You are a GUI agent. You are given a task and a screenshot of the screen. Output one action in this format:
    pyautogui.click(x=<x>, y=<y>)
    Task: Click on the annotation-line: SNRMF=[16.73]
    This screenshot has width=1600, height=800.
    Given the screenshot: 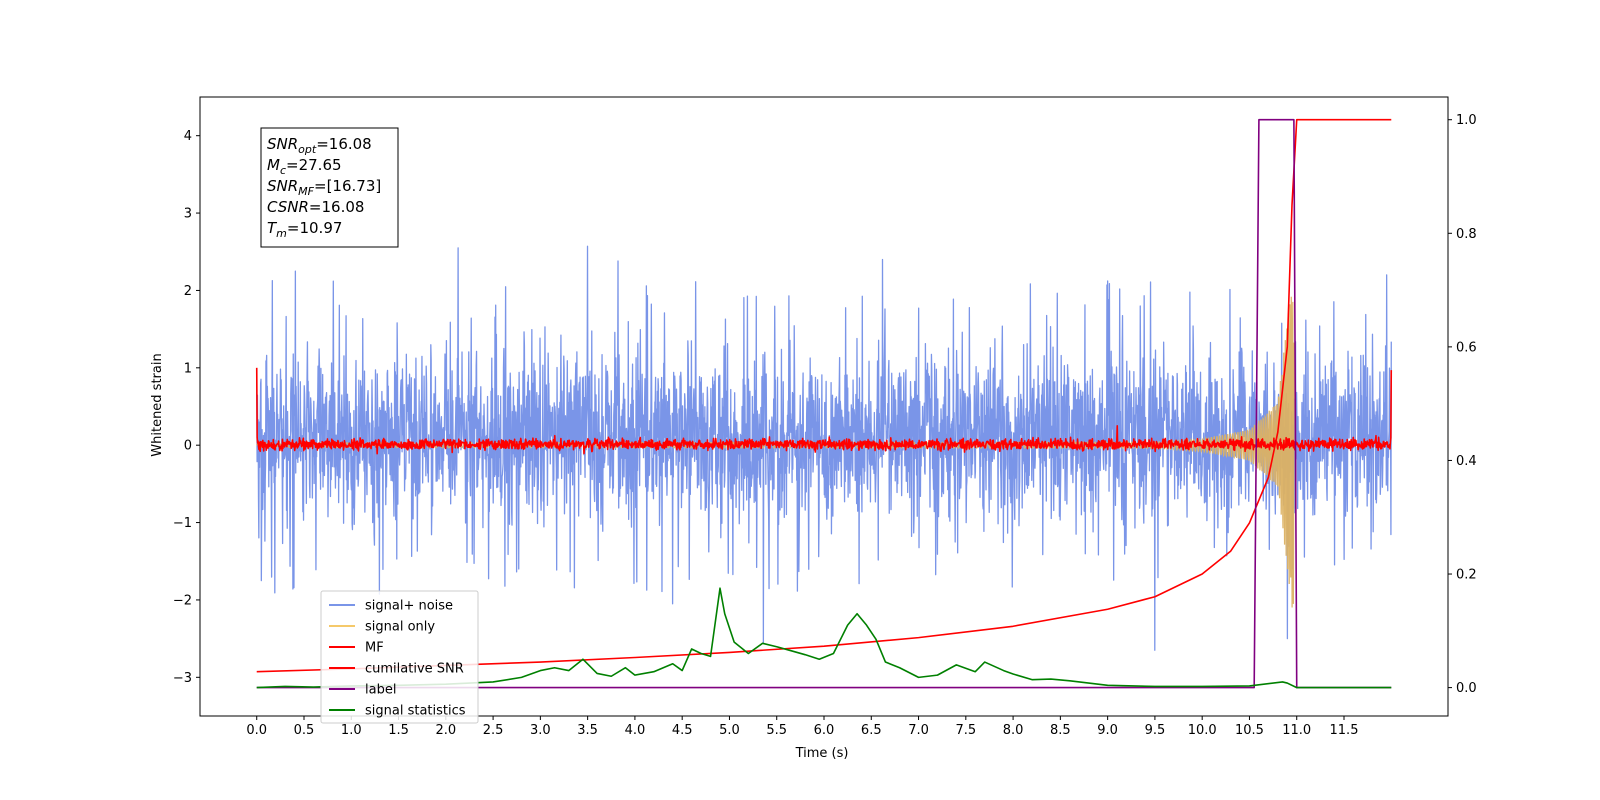 What is the action you would take?
    pyautogui.click(x=324, y=187)
    